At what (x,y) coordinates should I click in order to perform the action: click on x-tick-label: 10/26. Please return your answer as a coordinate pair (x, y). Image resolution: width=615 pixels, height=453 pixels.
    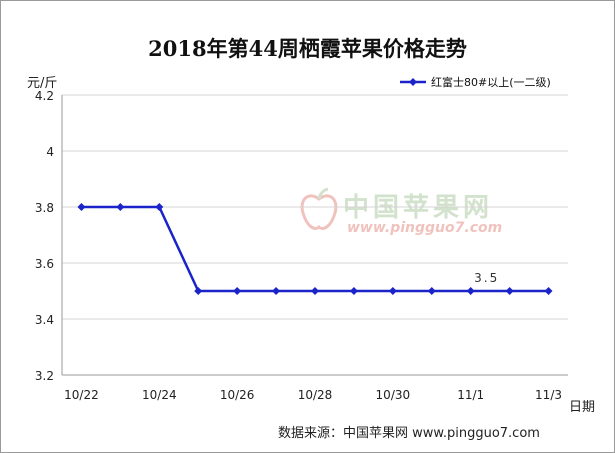
    Looking at the image, I should click on (237, 395).